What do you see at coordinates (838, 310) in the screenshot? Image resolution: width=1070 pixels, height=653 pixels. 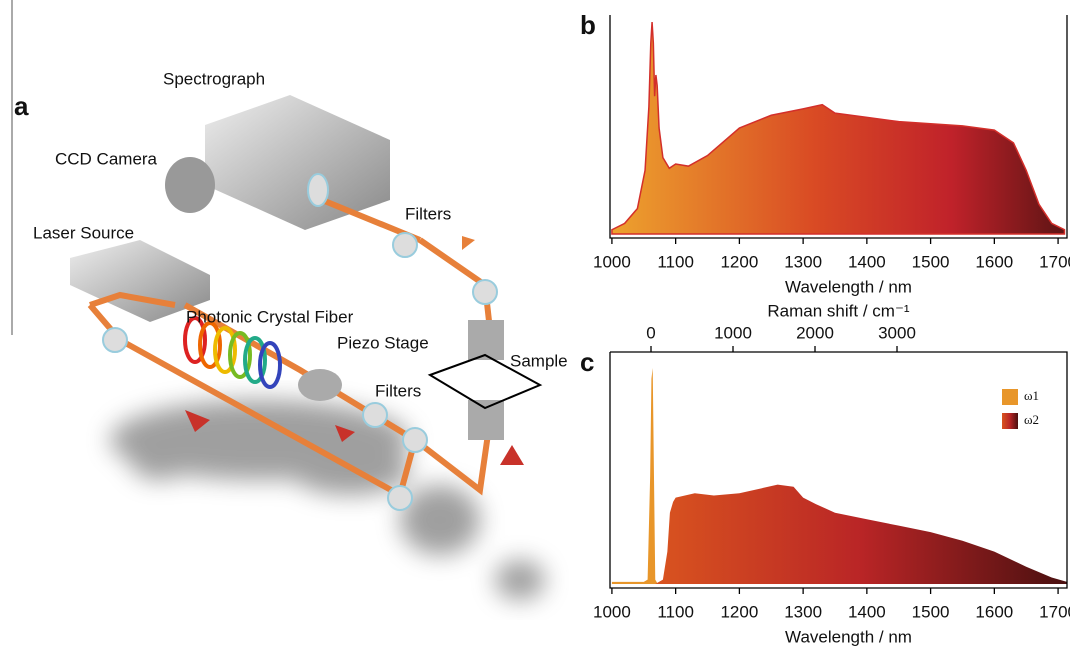 I see `x2-axis-label: Raman shift / cm⁻¹` at bounding box center [838, 310].